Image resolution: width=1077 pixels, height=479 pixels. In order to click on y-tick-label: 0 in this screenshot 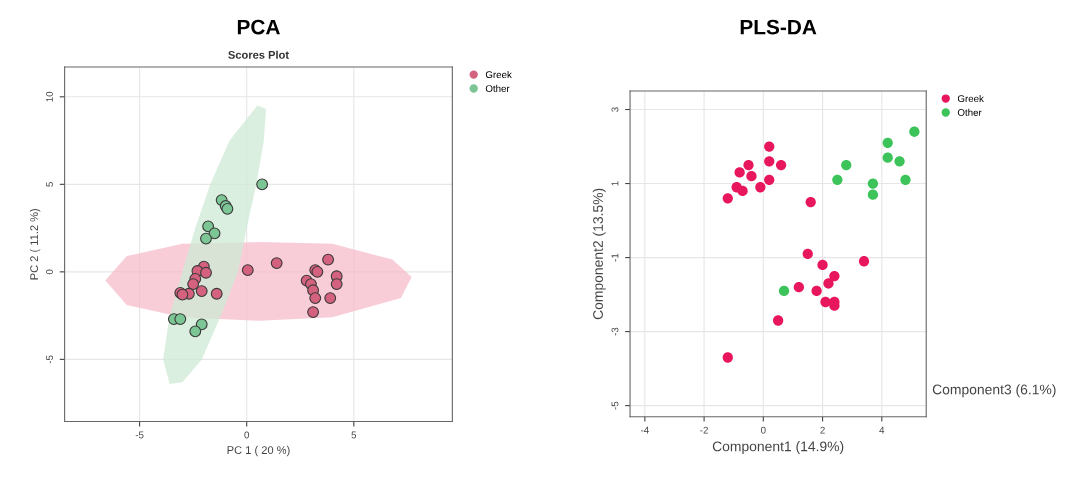, I will do `click(49, 272)`.